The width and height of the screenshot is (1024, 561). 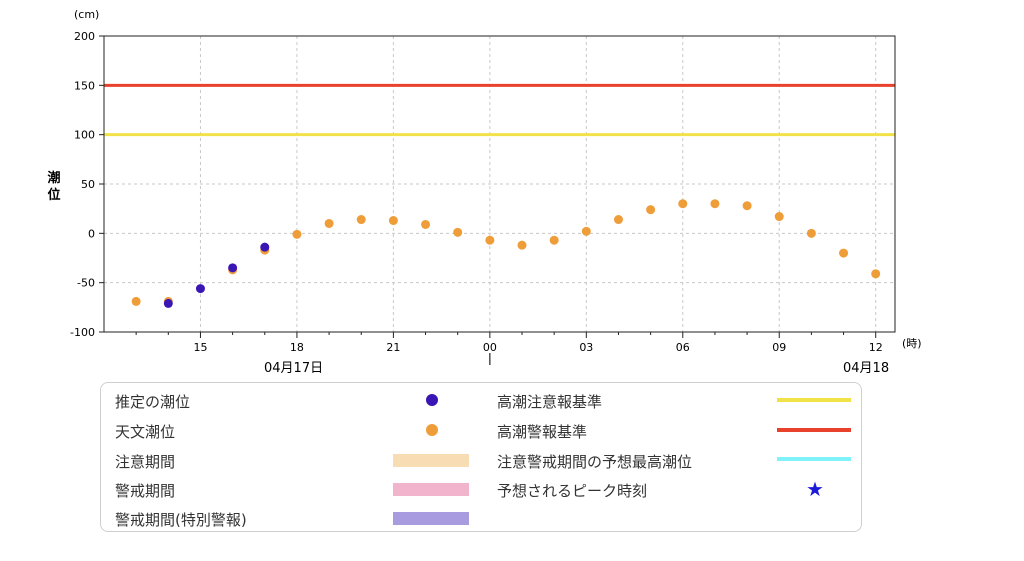 What do you see at coordinates (866, 368) in the screenshot?
I see `date-label-0418: 04月18` at bounding box center [866, 368].